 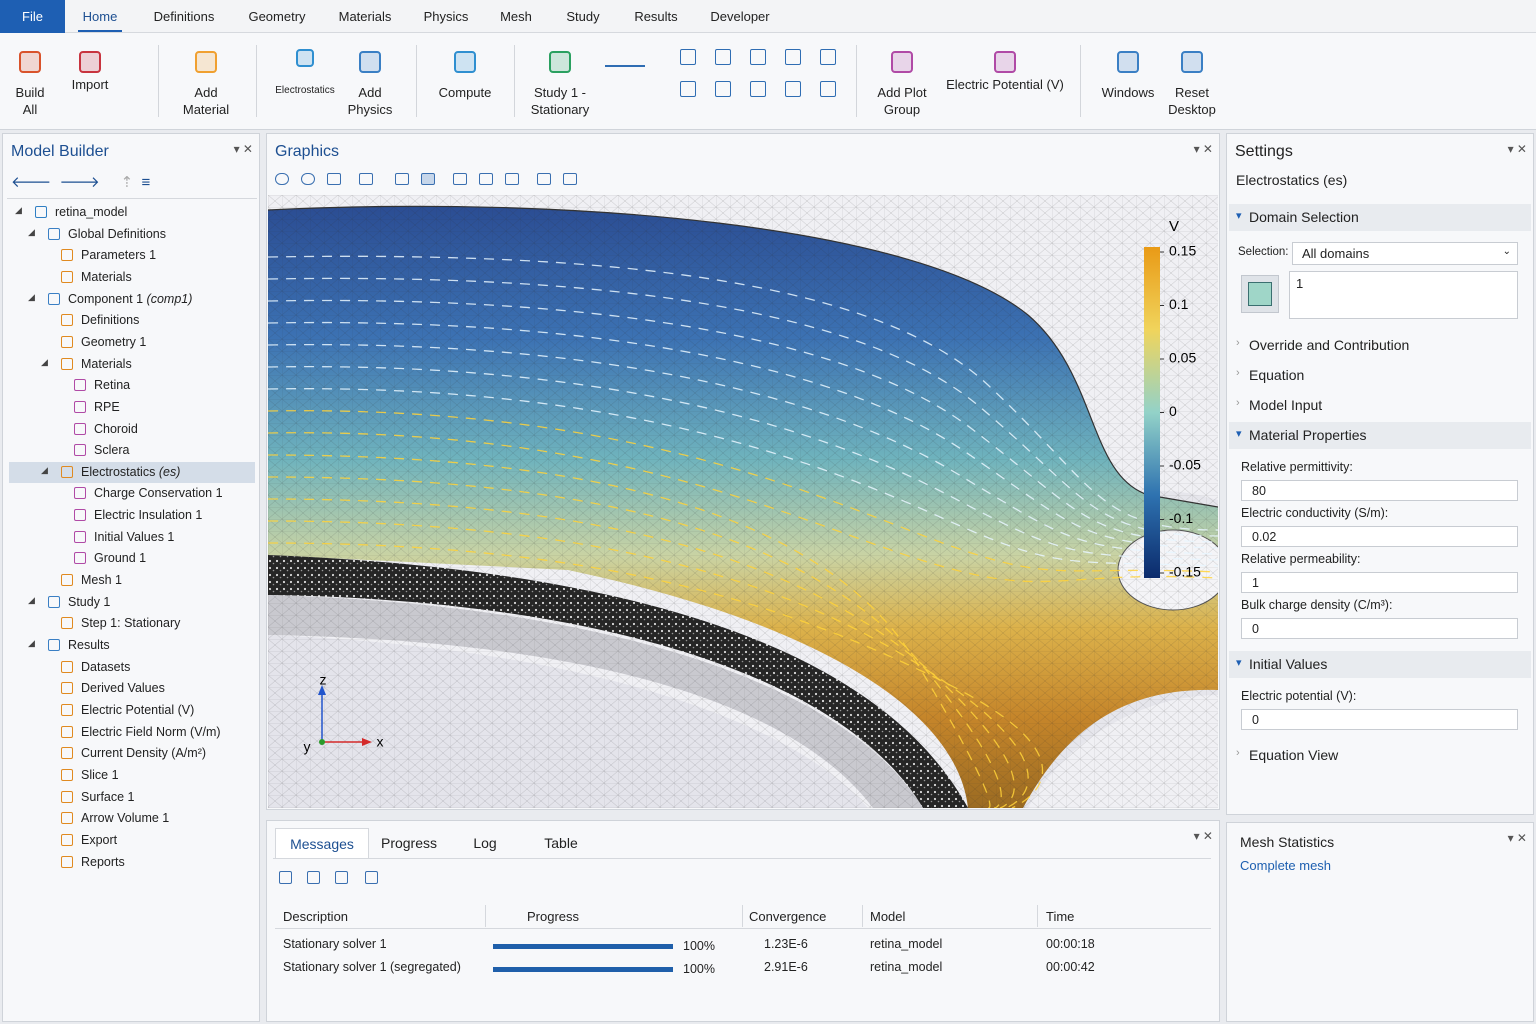 I want to click on field-input: 1, so click(x=1379, y=582).